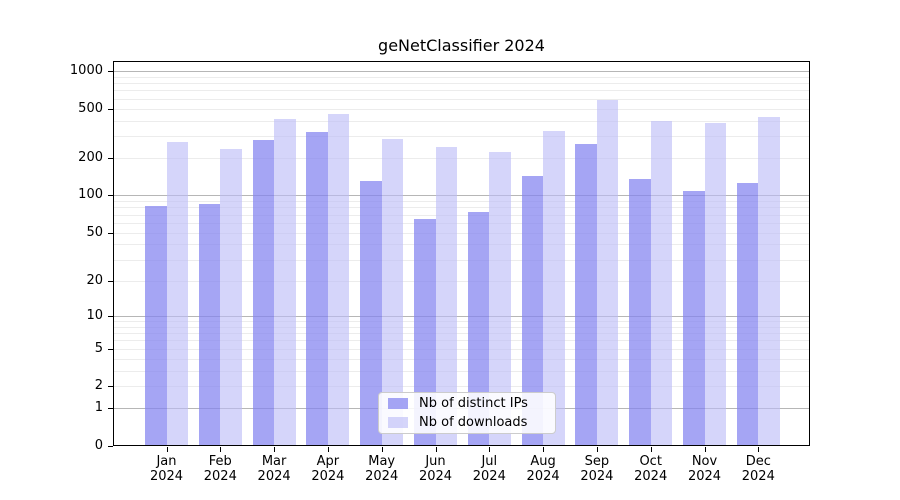 This screenshot has width=900, height=500. Describe the element at coordinates (392, 292) in the screenshot. I see `bar-downloads-may` at that location.